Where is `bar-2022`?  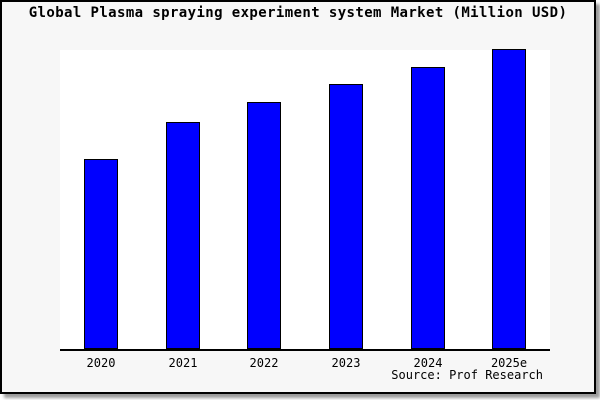
bar-2022 is located at coordinates (264, 225).